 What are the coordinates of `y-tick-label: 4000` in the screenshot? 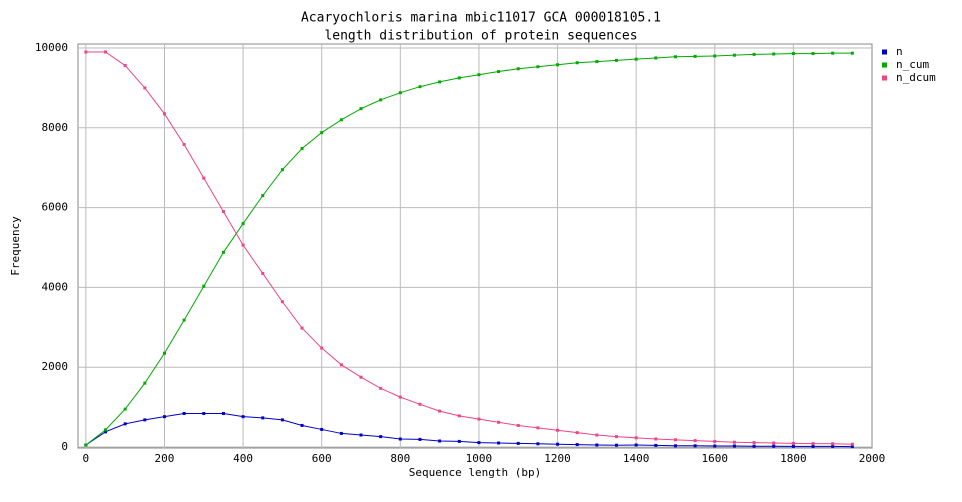 It's located at (55, 286).